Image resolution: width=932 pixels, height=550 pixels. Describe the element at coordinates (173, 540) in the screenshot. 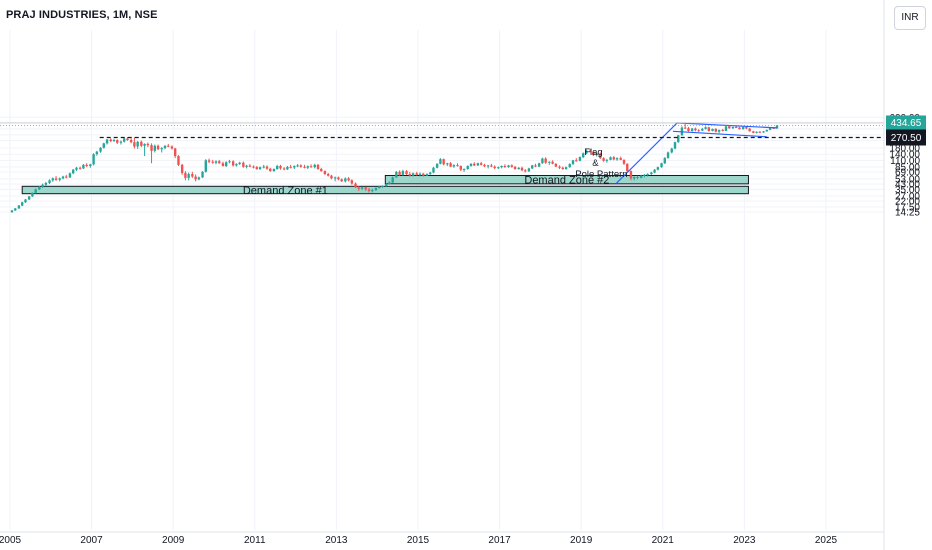

I see `x-tick-label: 2009` at that location.